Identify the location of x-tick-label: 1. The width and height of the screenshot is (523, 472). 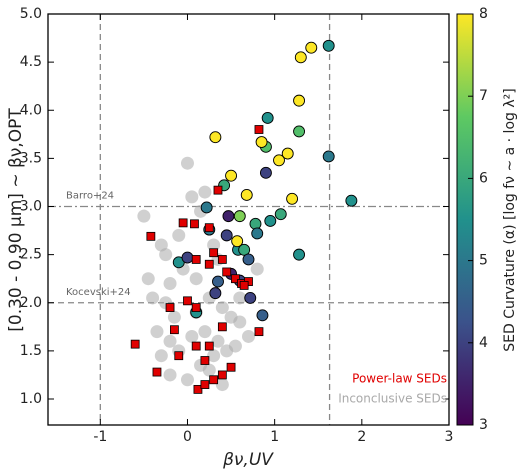
(274, 437).